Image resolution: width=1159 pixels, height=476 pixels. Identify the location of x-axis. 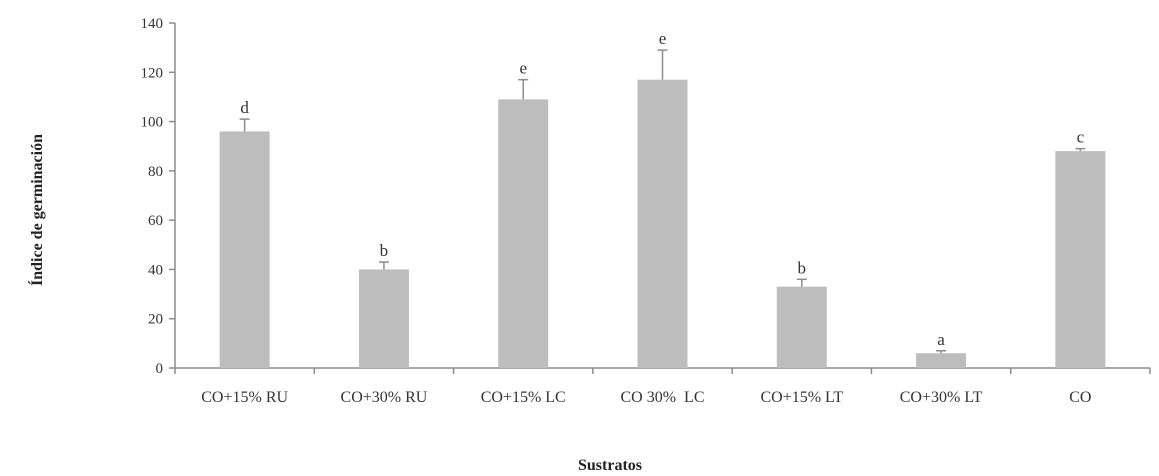
(662, 370).